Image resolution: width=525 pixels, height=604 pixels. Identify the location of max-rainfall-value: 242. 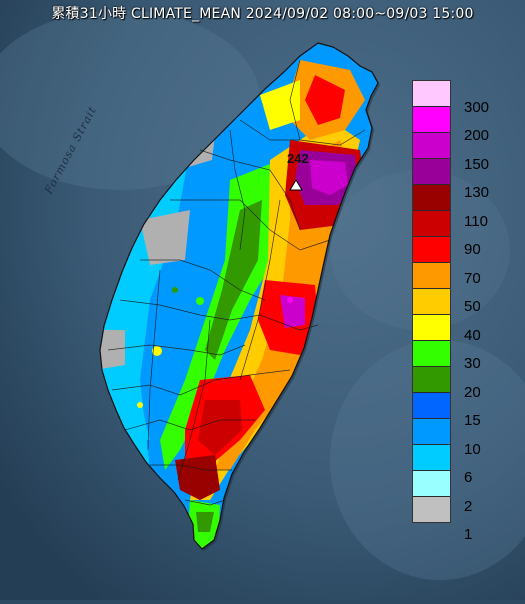
(298, 158).